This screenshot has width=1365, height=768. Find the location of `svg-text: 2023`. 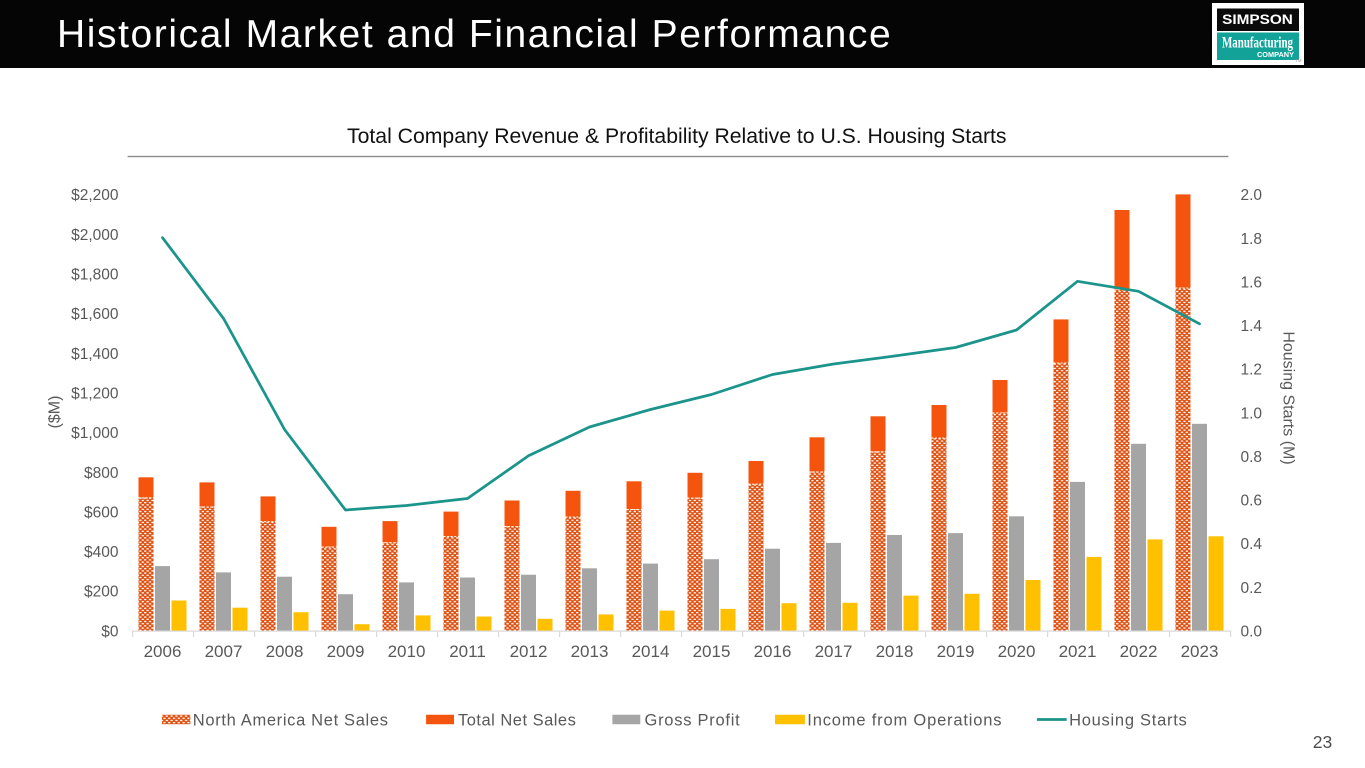

svg-text: 2023 is located at coordinates (1200, 651).